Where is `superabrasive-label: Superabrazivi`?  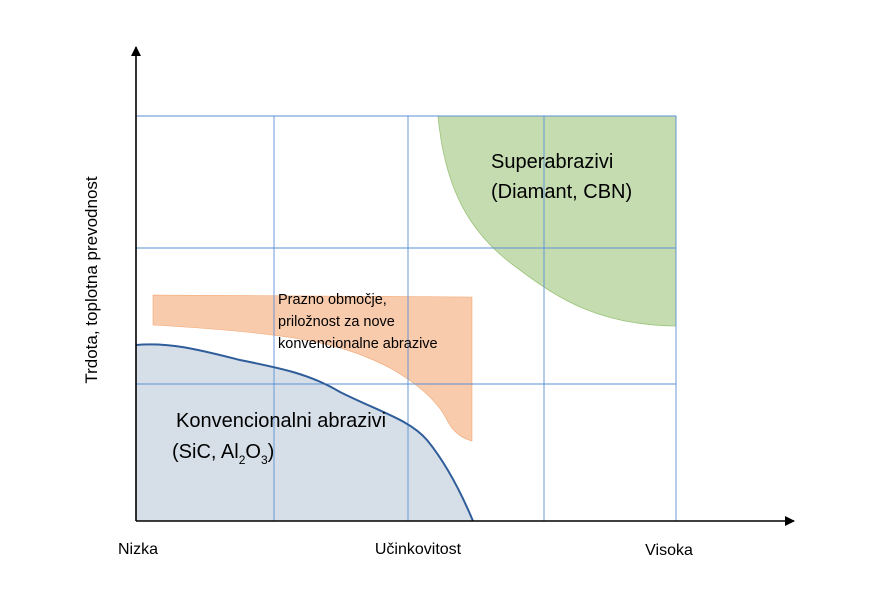 superabrasive-label: Superabrazivi is located at coordinates (552, 162).